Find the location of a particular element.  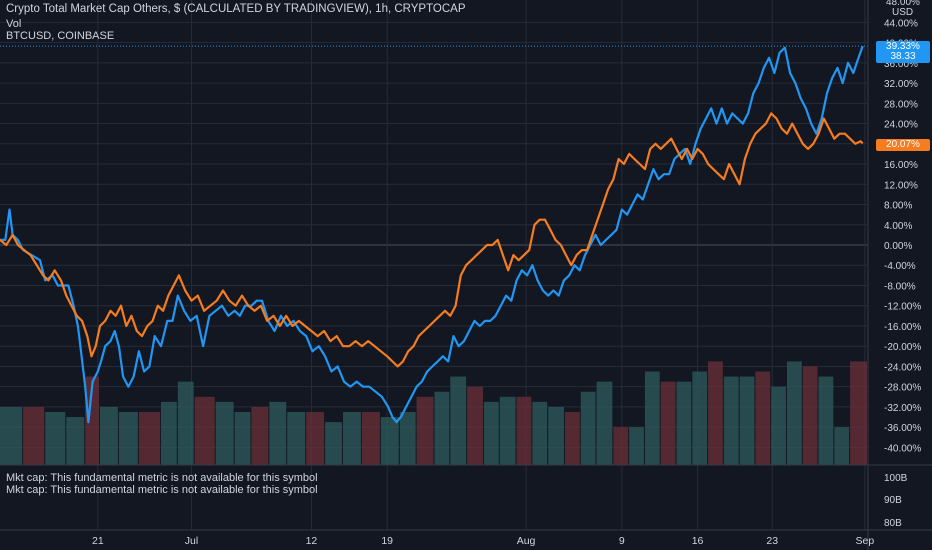

y-tick-label: -28.00% is located at coordinates (902, 388).